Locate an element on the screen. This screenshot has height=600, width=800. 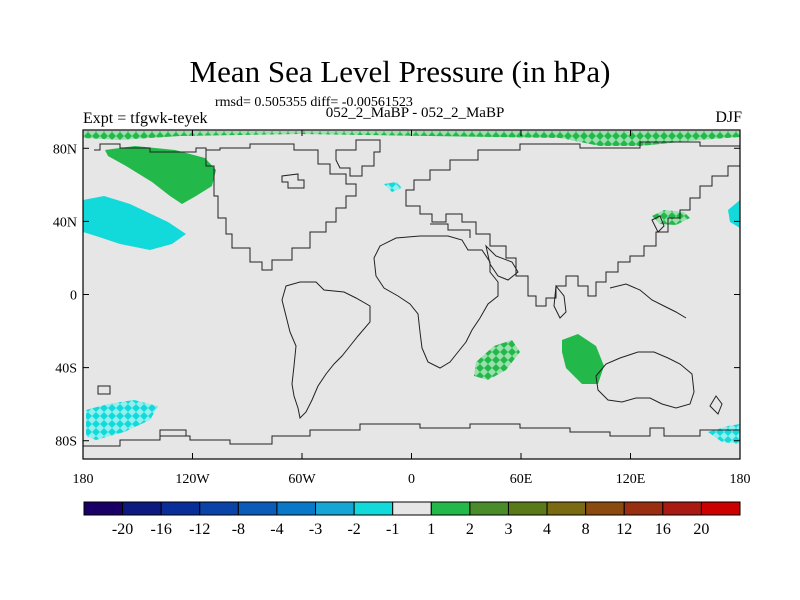
colorbar-label: 2 is located at coordinates (470, 529).